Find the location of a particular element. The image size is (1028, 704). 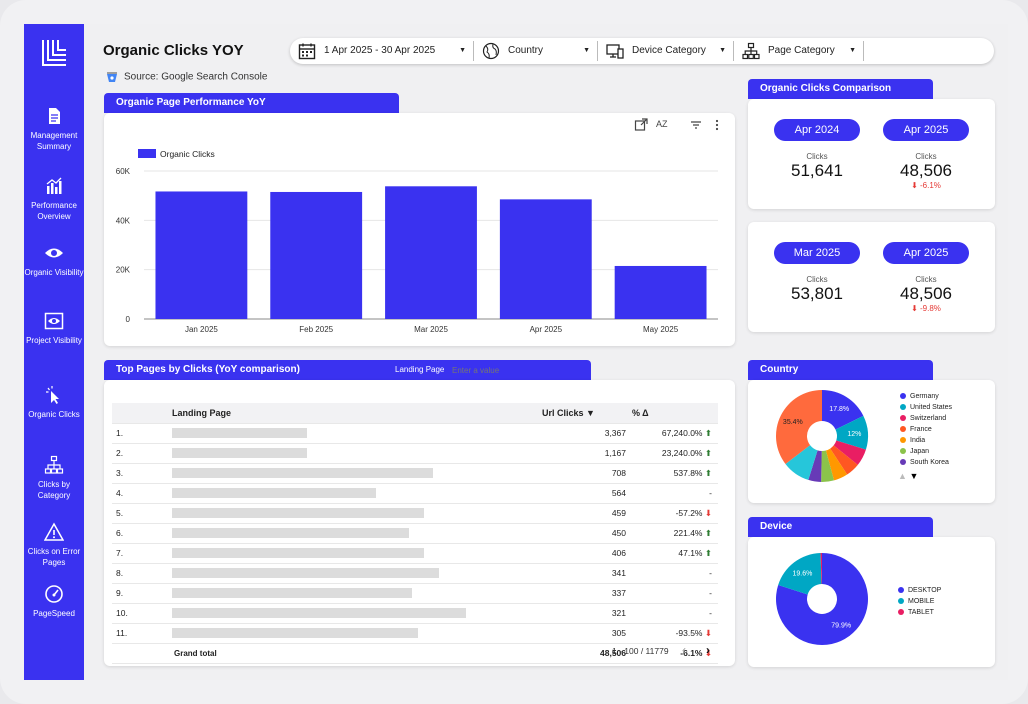

legend-label: MOBILE is located at coordinates (921, 601).